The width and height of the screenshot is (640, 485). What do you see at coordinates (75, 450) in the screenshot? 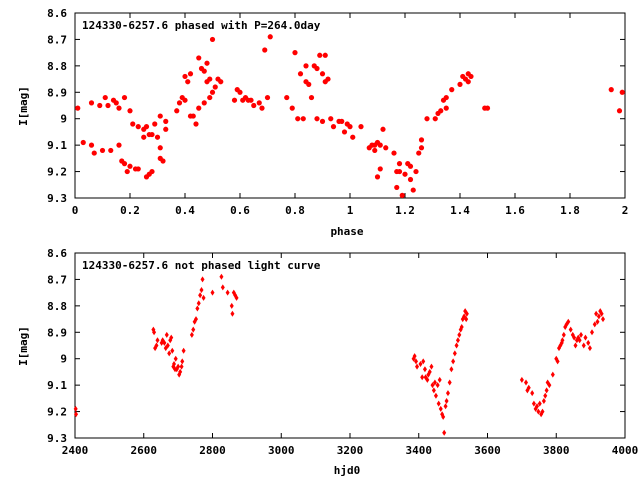
I see `unphased-x-tick-label: 2400` at bounding box center [75, 450].